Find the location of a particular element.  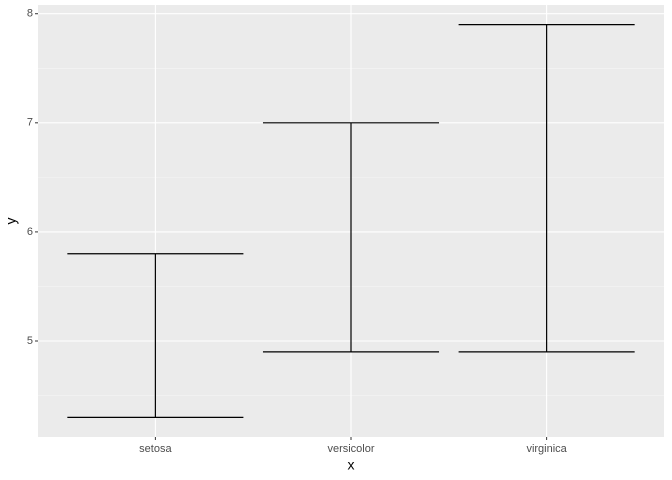

x-axis-title: x is located at coordinates (351, 465).